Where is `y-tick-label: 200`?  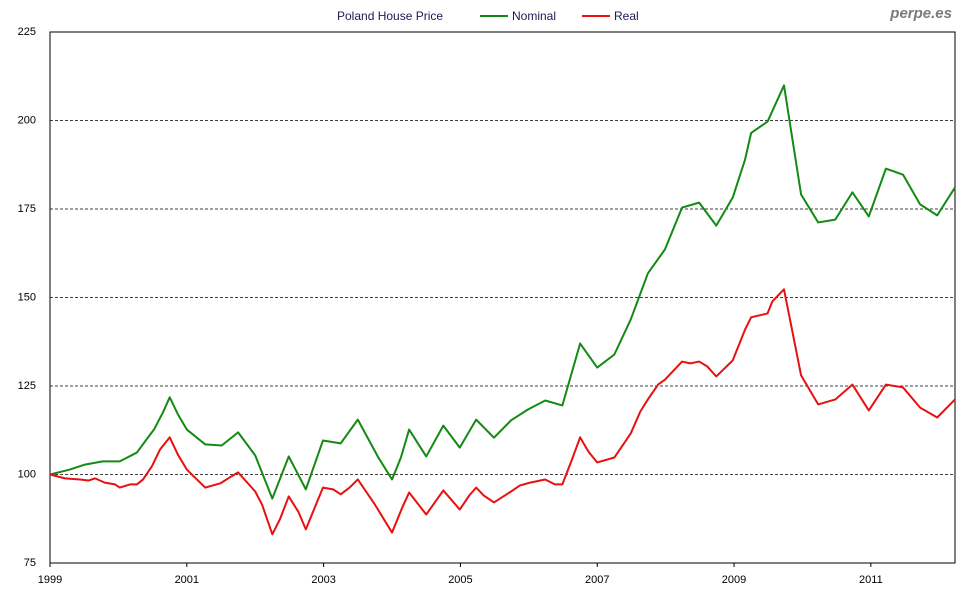 y-tick-label: 200 is located at coordinates (27, 120).